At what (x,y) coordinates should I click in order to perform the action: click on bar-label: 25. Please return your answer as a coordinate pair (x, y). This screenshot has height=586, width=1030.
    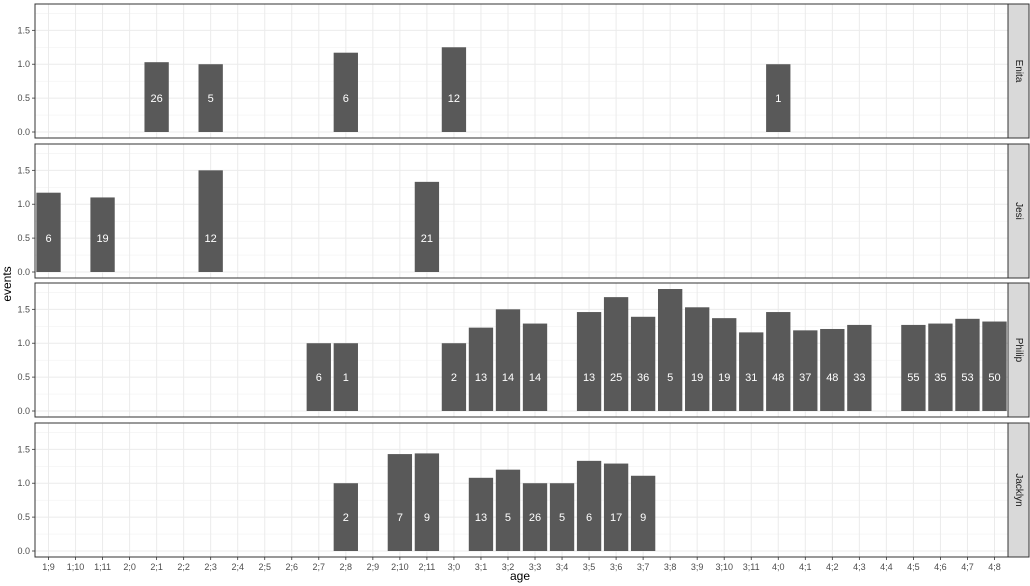
    Looking at the image, I should click on (616, 378).